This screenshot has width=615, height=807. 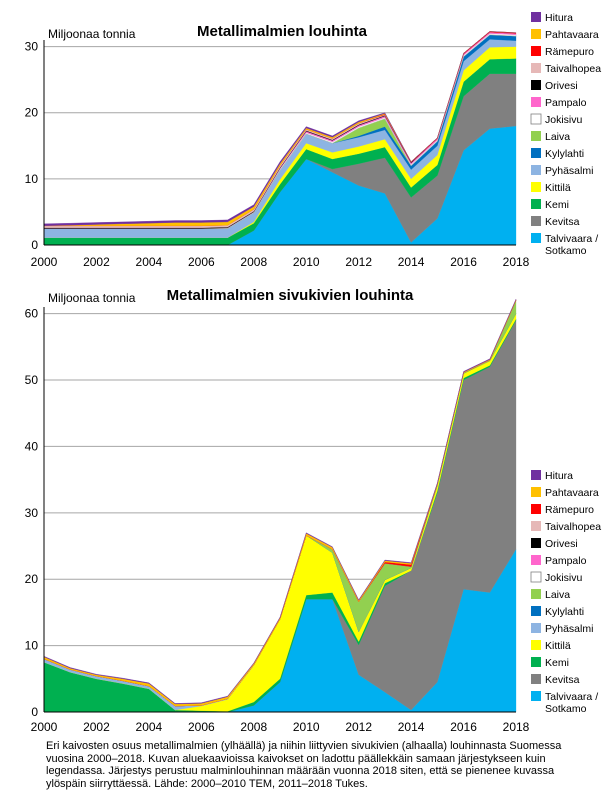 I want to click on y-tick-label: 60, so click(x=32, y=314).